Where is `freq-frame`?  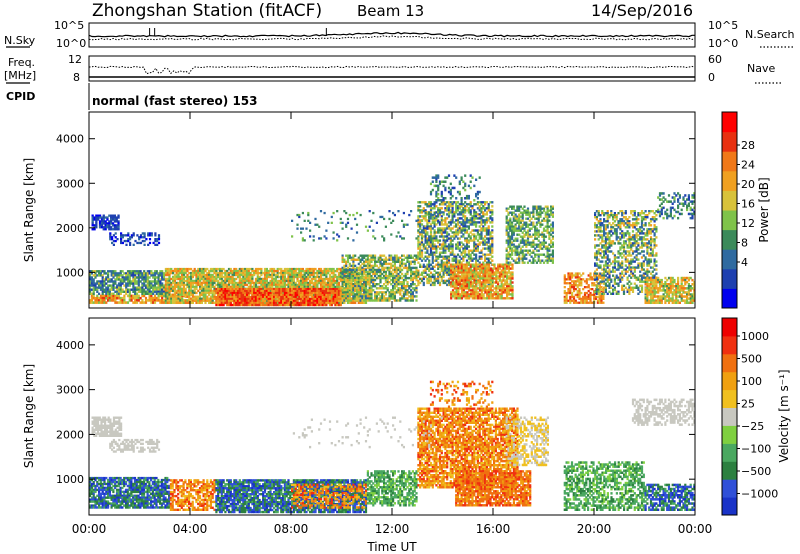 freq-frame is located at coordinates (392, 68).